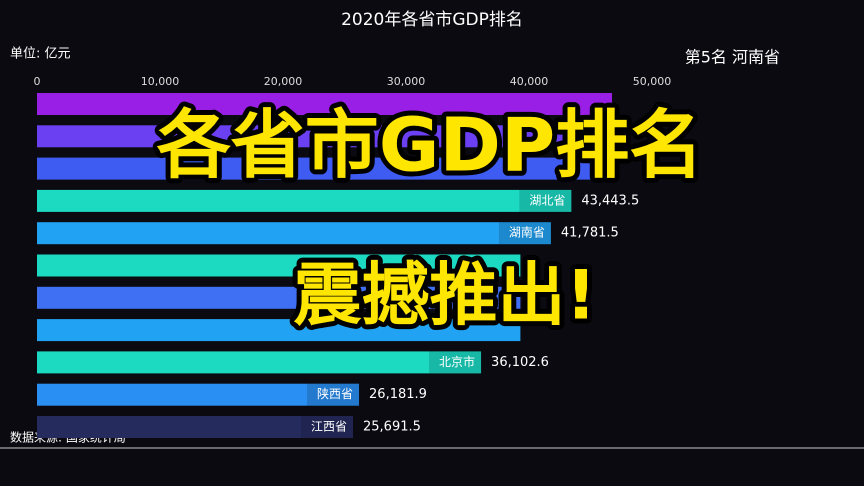 The height and width of the screenshot is (486, 864). What do you see at coordinates (392, 427) in the screenshot?
I see `value-label: 25,691.5` at bounding box center [392, 427].